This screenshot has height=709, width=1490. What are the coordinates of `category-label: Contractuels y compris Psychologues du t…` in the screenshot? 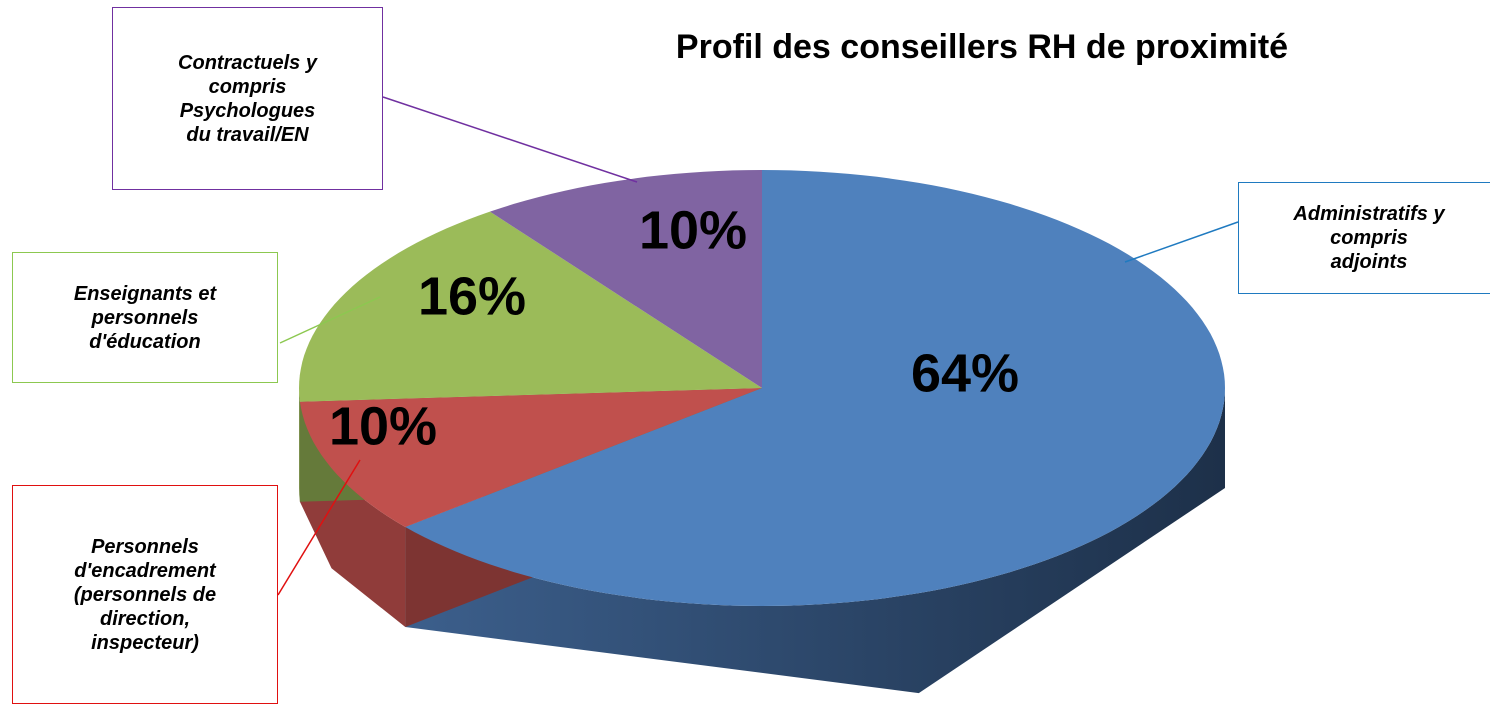 It's located at (247, 98).